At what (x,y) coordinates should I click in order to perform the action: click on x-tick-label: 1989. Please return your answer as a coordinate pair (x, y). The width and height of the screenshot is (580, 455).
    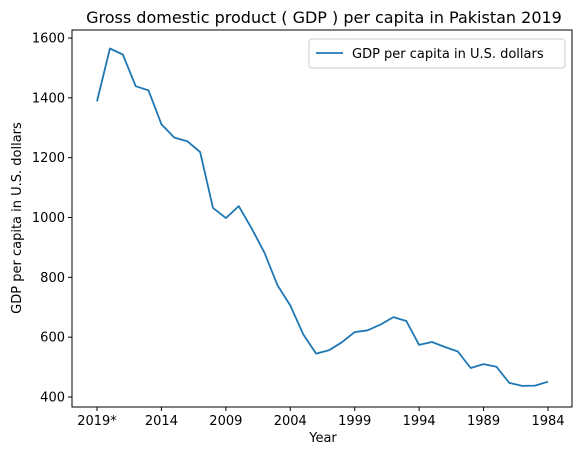
    Looking at the image, I should click on (483, 421).